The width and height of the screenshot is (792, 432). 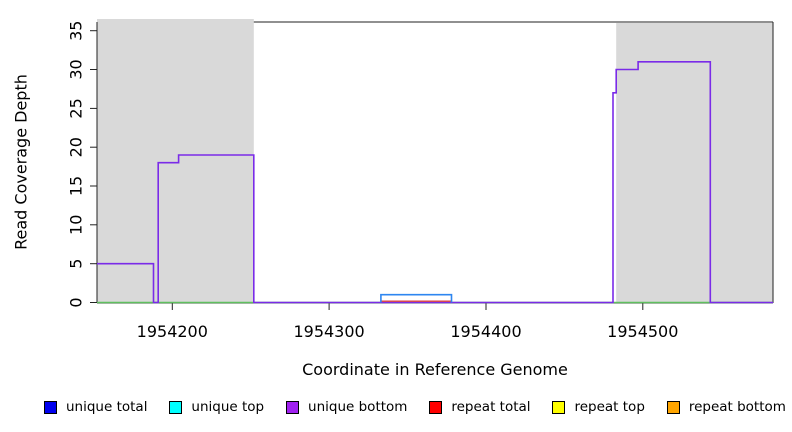 I want to click on legend-label: repeat bottom, so click(x=737, y=407).